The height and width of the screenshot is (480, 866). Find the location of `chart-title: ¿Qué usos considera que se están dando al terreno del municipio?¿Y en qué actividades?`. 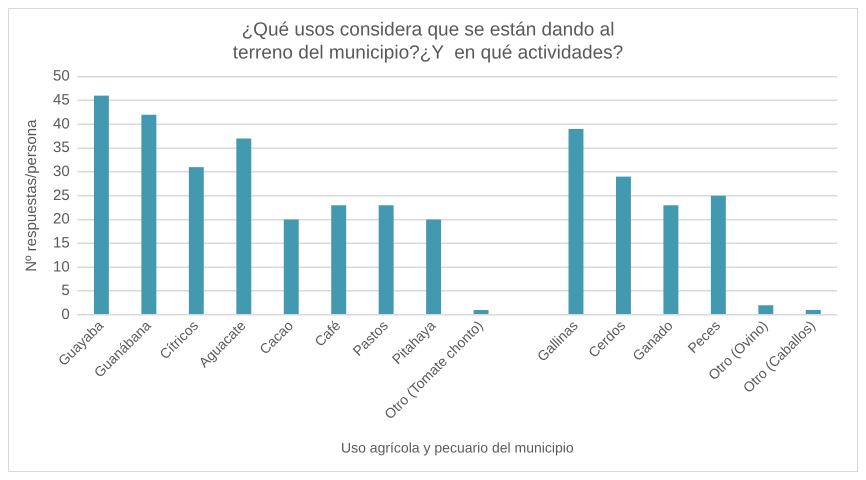

chart-title: ¿Qué usos considera que se están dando al terreno del municipio?¿Y en qué actividades? is located at coordinates (428, 42).